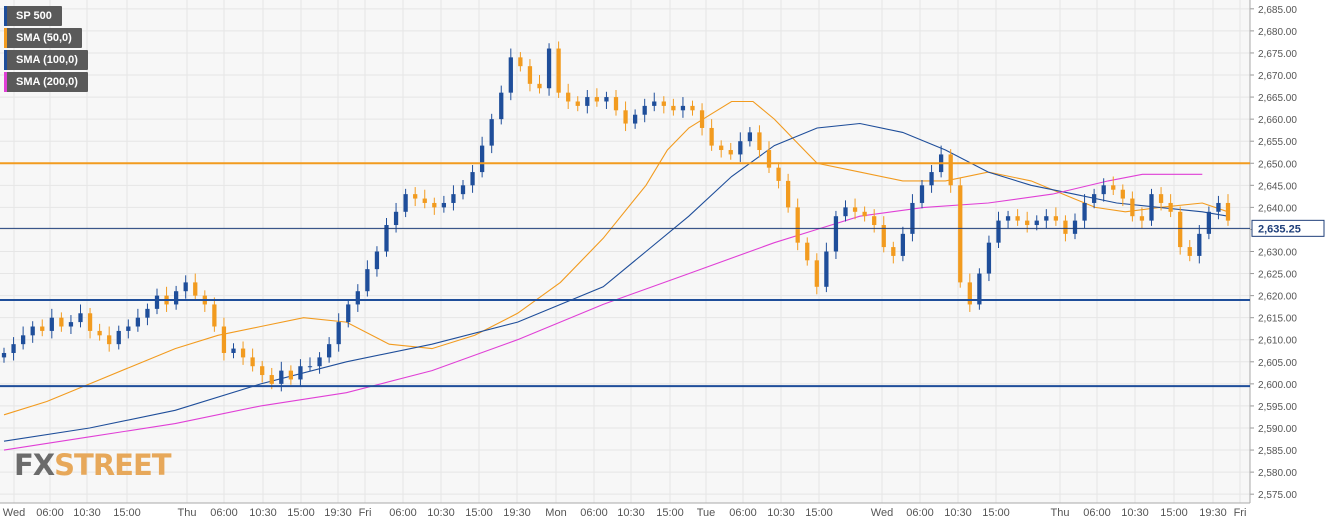 The image size is (1326, 525). What do you see at coordinates (1277, 341) in the screenshot?
I see `y-tick-label: 2,610.00` at bounding box center [1277, 341].